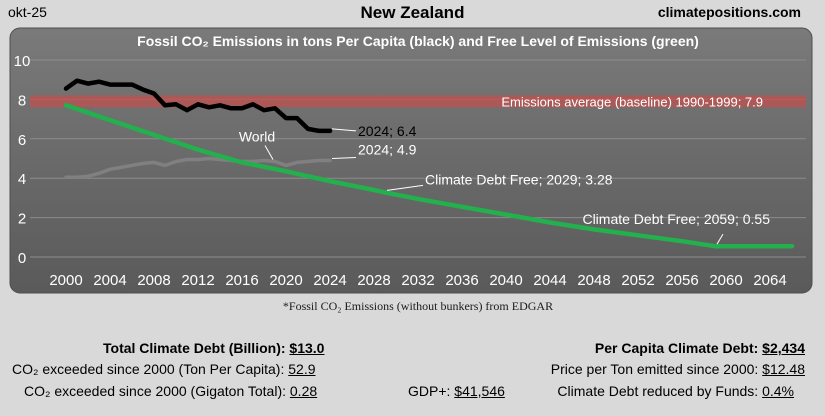  What do you see at coordinates (194, 348) in the screenshot?
I see `total-debt-label: Total Climate Debt (Billion):` at bounding box center [194, 348].